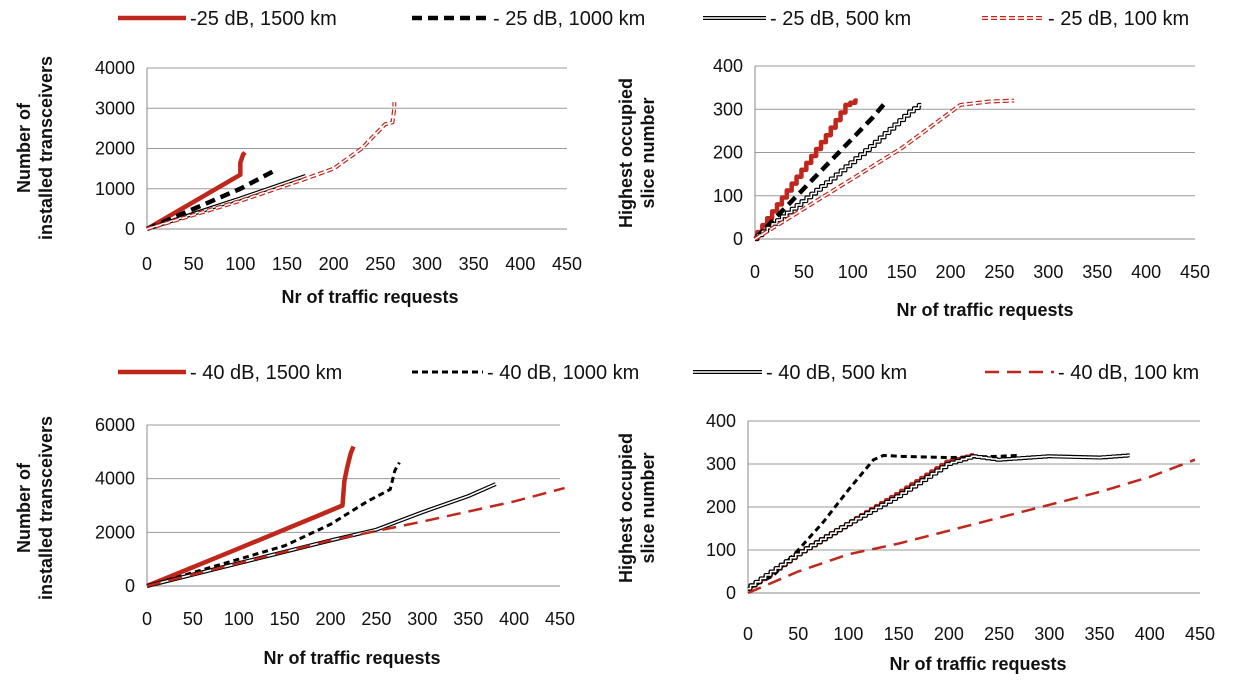 The width and height of the screenshot is (1237, 683). Describe the element at coordinates (569, 19) in the screenshot. I see `legend-label: - 25 dB, 1000 km` at that location.